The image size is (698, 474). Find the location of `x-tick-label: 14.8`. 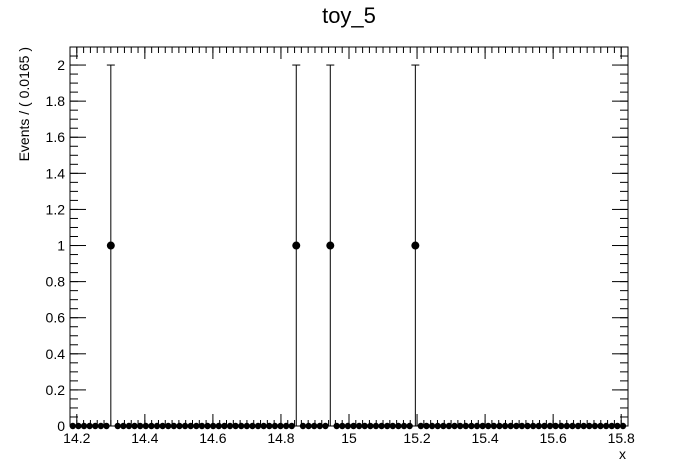

x-tick-label: 14.8 is located at coordinates (280, 438).